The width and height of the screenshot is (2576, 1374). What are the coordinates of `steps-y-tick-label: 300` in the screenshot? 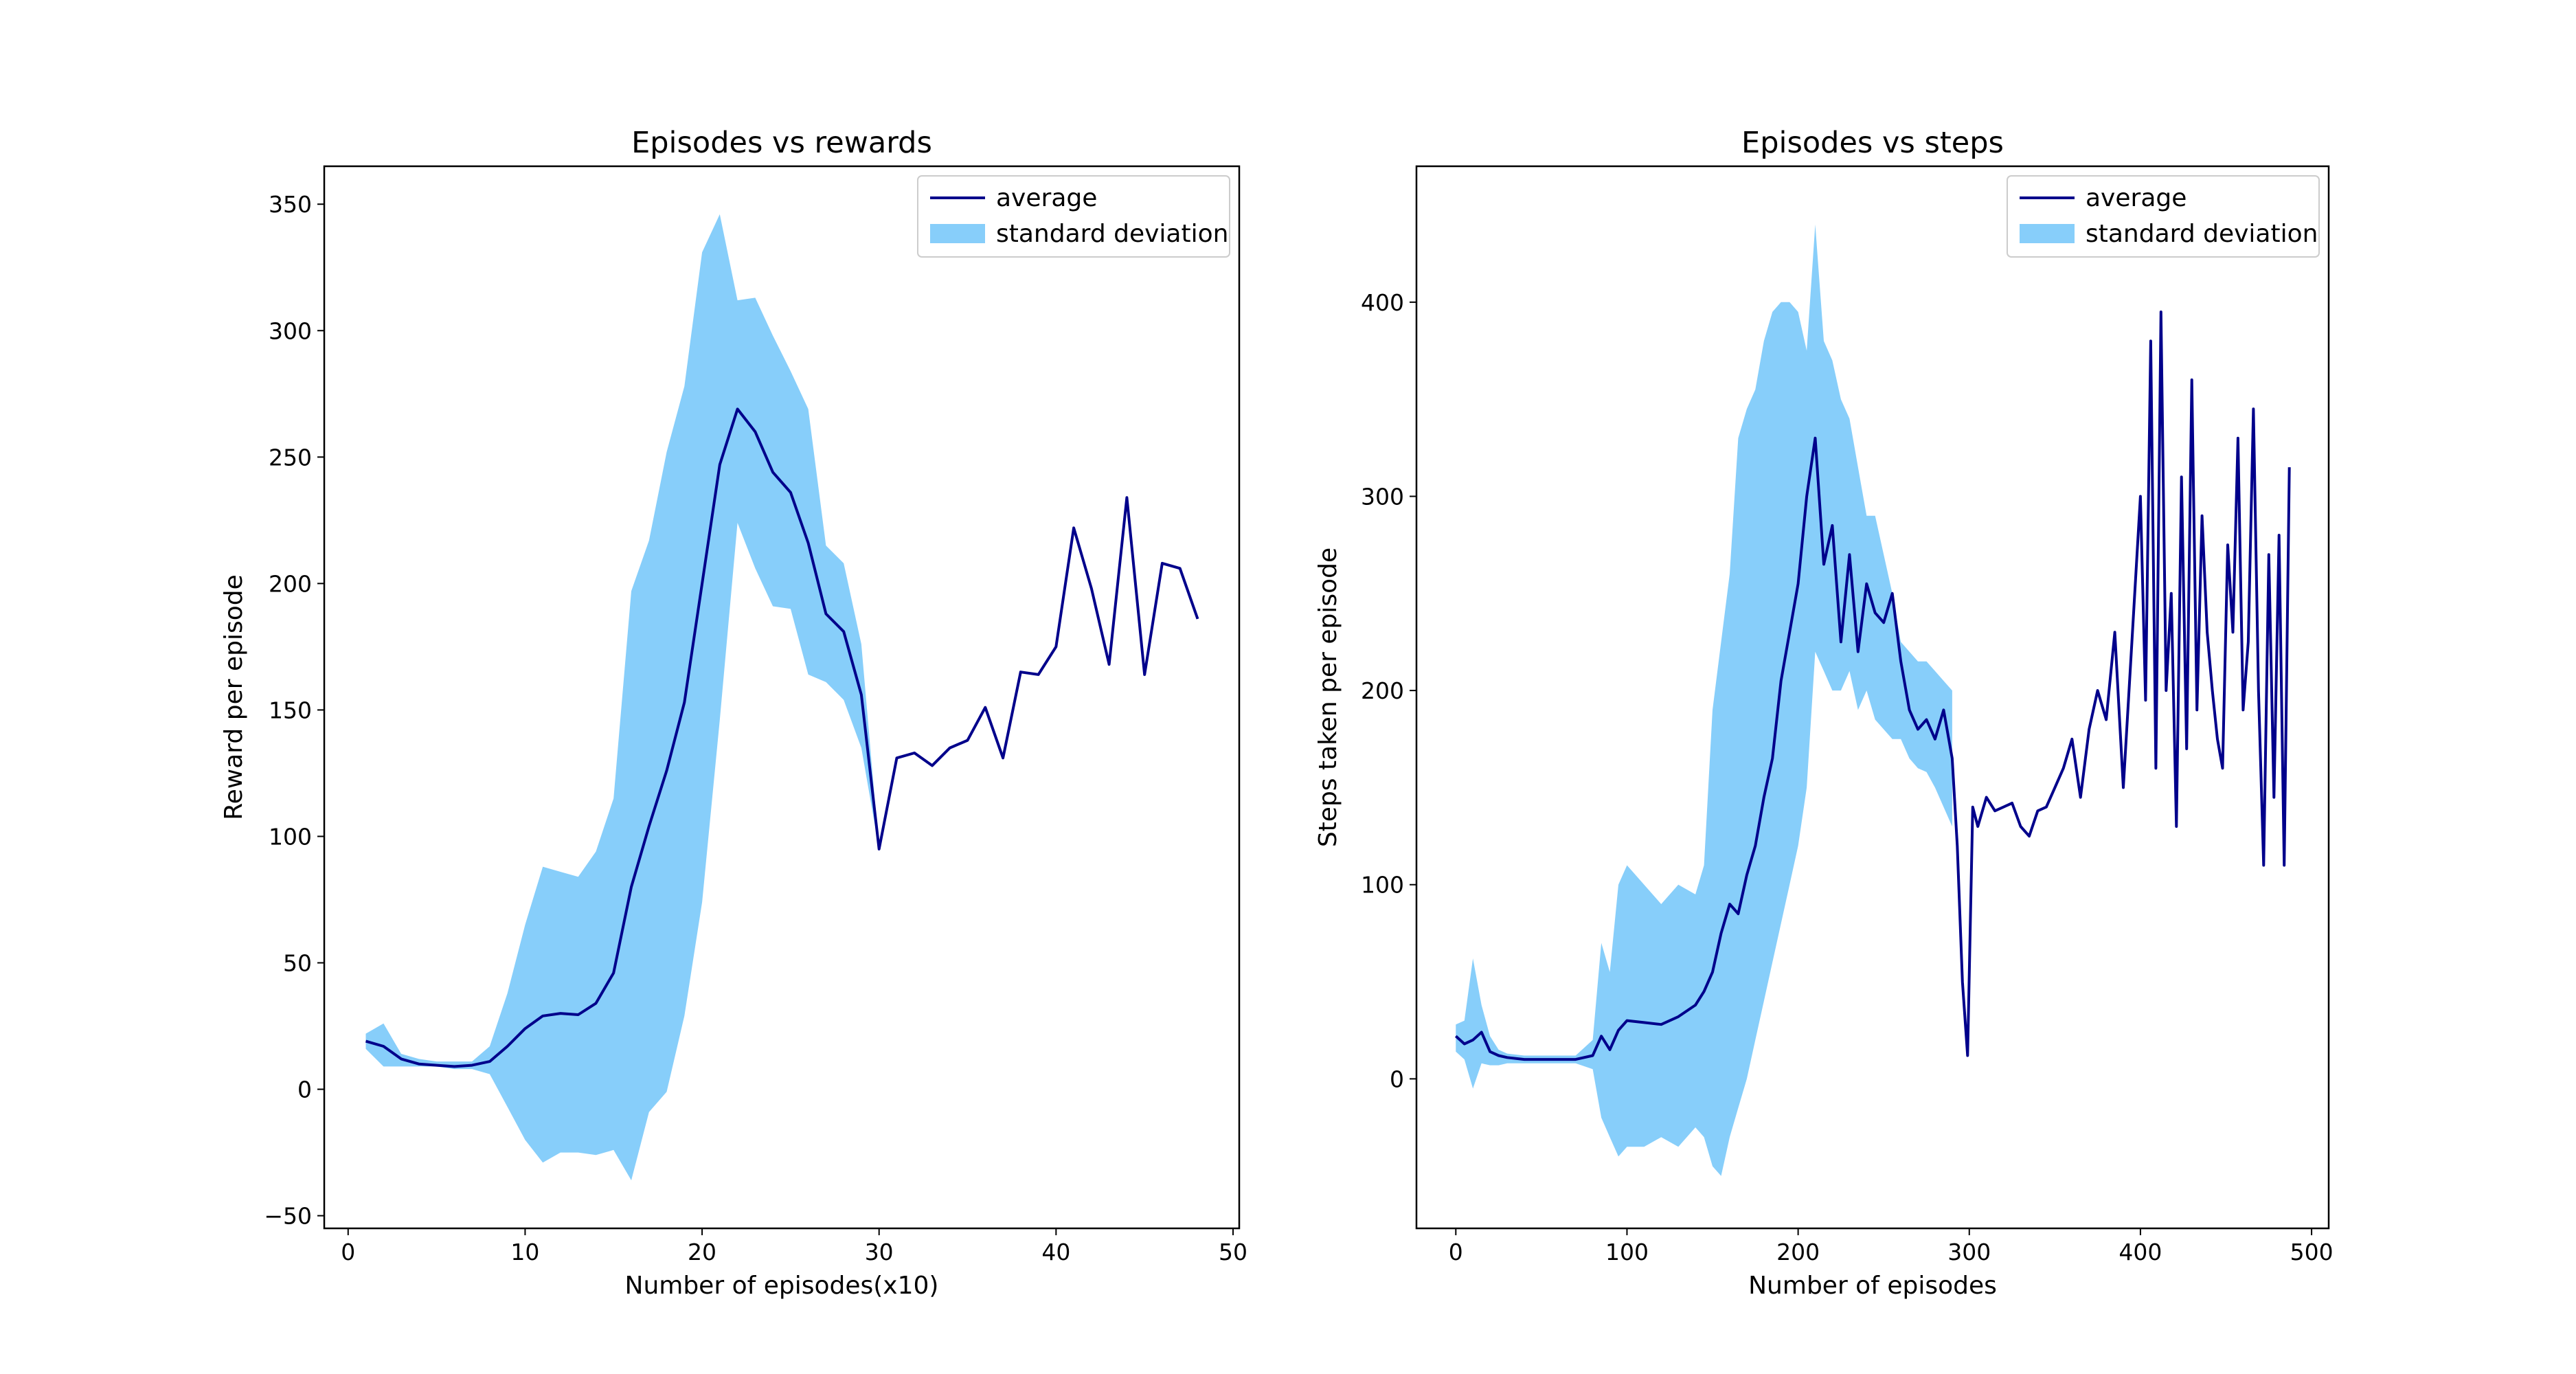 It's located at (1382, 496).